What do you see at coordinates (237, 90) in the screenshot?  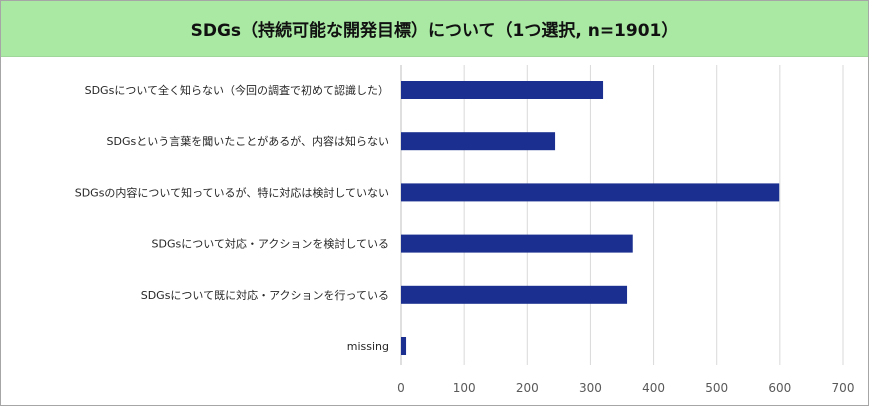 I see `category-label: SDGsについて全く知らない（今回の調査で初めて認識した）` at bounding box center [237, 90].